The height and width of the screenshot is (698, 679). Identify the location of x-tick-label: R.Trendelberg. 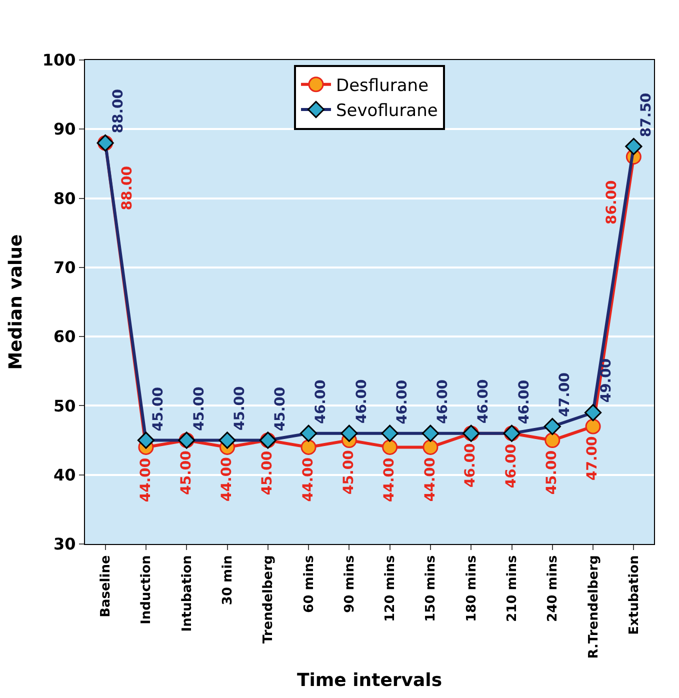
(594, 607).